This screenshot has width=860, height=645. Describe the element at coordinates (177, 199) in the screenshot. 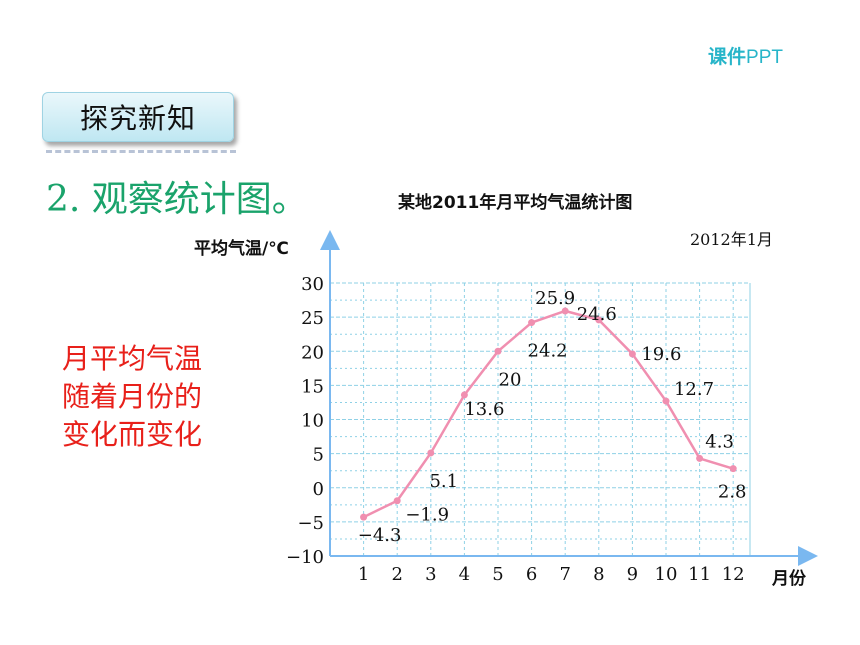

I see `question-subtitle: 2. 观察统计图。` at that location.